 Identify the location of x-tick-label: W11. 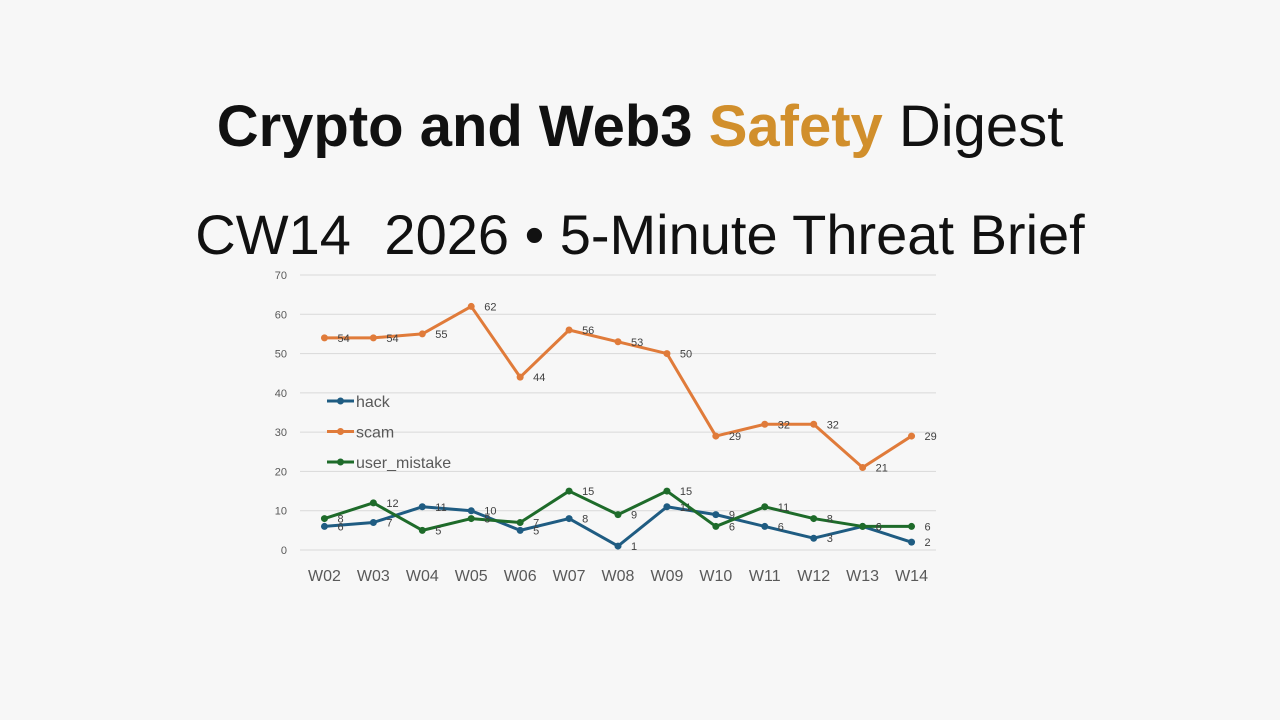
(765, 576).